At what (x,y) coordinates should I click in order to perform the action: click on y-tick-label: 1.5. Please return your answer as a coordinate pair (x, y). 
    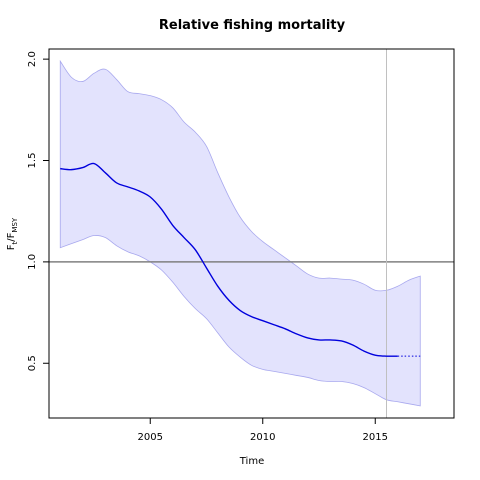
    Looking at the image, I should click on (32, 161).